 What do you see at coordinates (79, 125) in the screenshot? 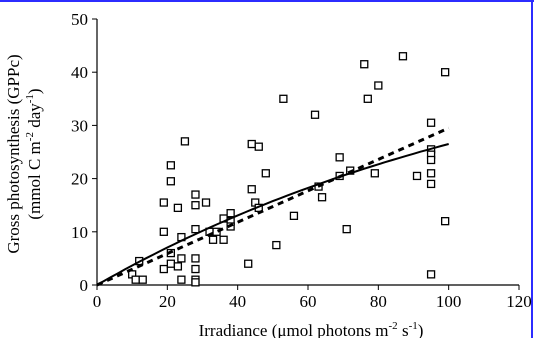
I see `y-tick-label: 30` at bounding box center [79, 125].